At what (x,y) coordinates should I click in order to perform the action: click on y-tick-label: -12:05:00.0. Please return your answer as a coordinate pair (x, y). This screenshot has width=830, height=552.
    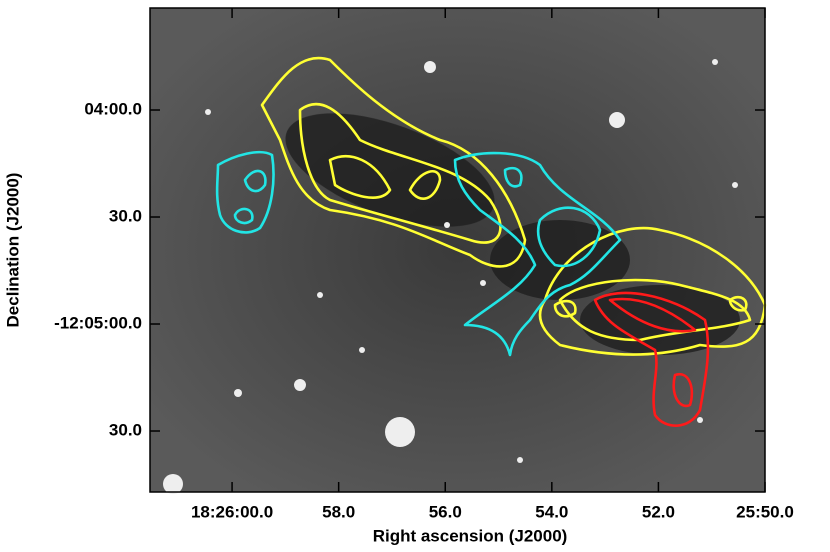
    Looking at the image, I should click on (98, 322).